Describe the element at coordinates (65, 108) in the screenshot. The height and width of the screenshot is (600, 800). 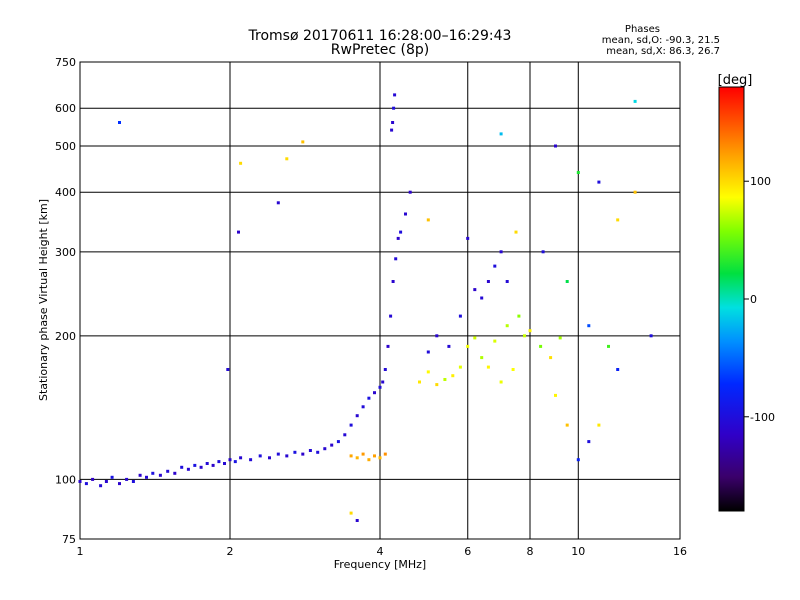
I see `y-tick-label: 600` at that location.